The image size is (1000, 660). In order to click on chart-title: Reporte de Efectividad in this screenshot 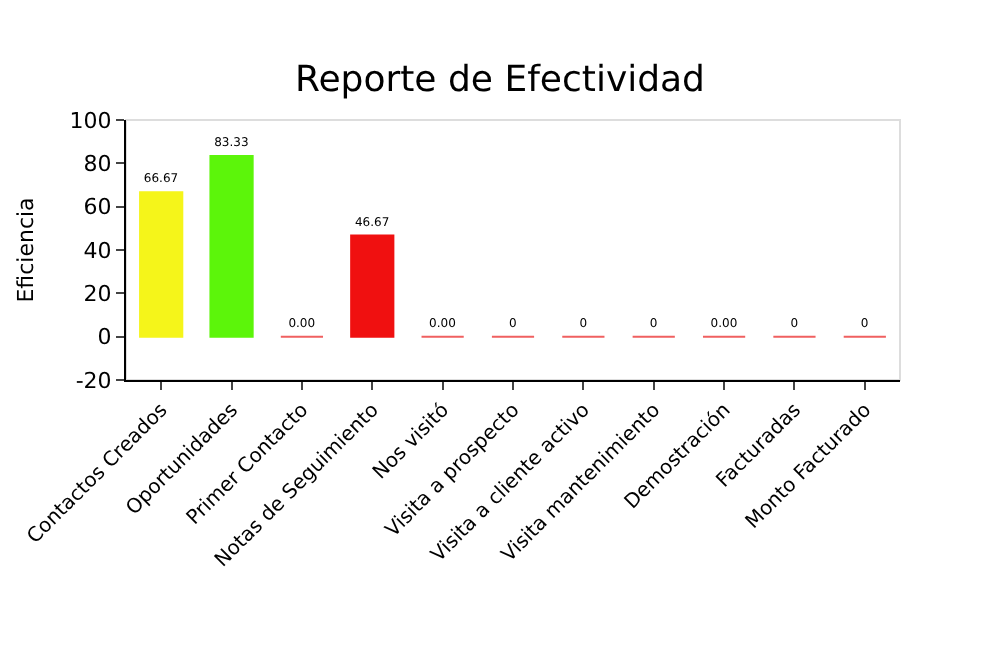, I will do `click(500, 80)`.